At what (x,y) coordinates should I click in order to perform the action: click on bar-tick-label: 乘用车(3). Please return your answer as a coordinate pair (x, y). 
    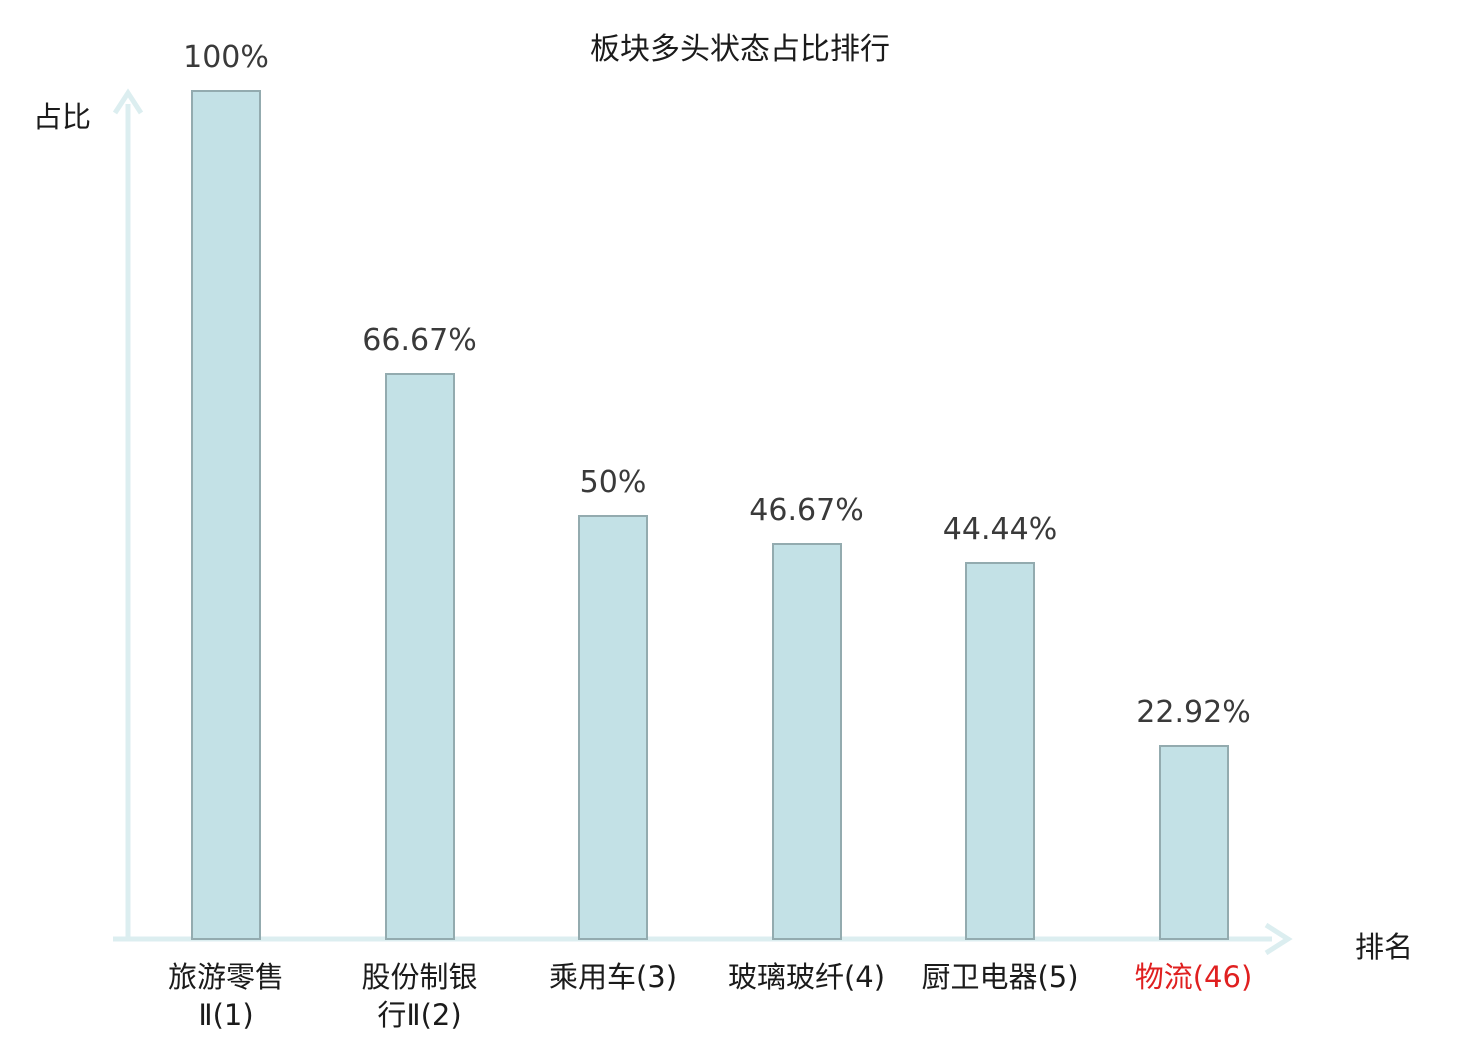
    Looking at the image, I should click on (613, 977).